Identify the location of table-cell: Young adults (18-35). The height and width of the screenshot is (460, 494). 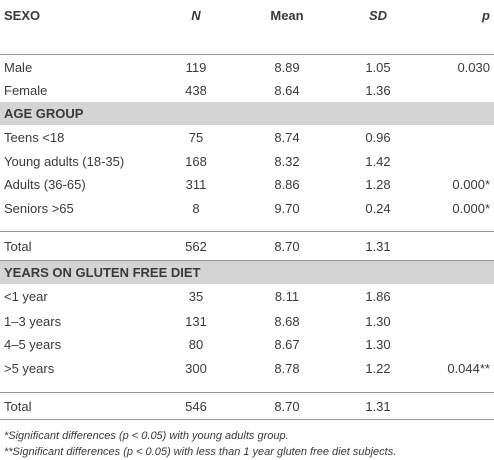
(64, 161).